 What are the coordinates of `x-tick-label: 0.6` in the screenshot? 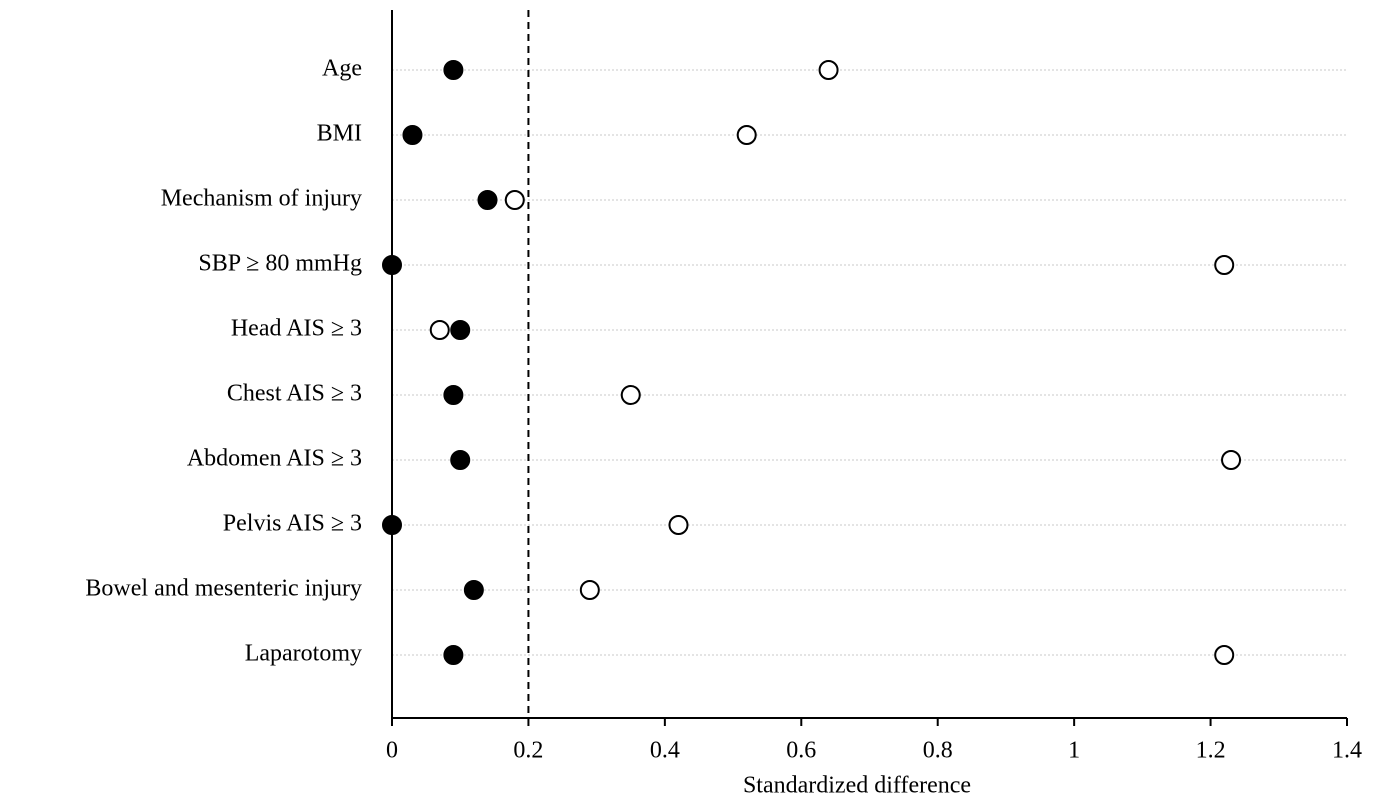 It's located at (801, 751).